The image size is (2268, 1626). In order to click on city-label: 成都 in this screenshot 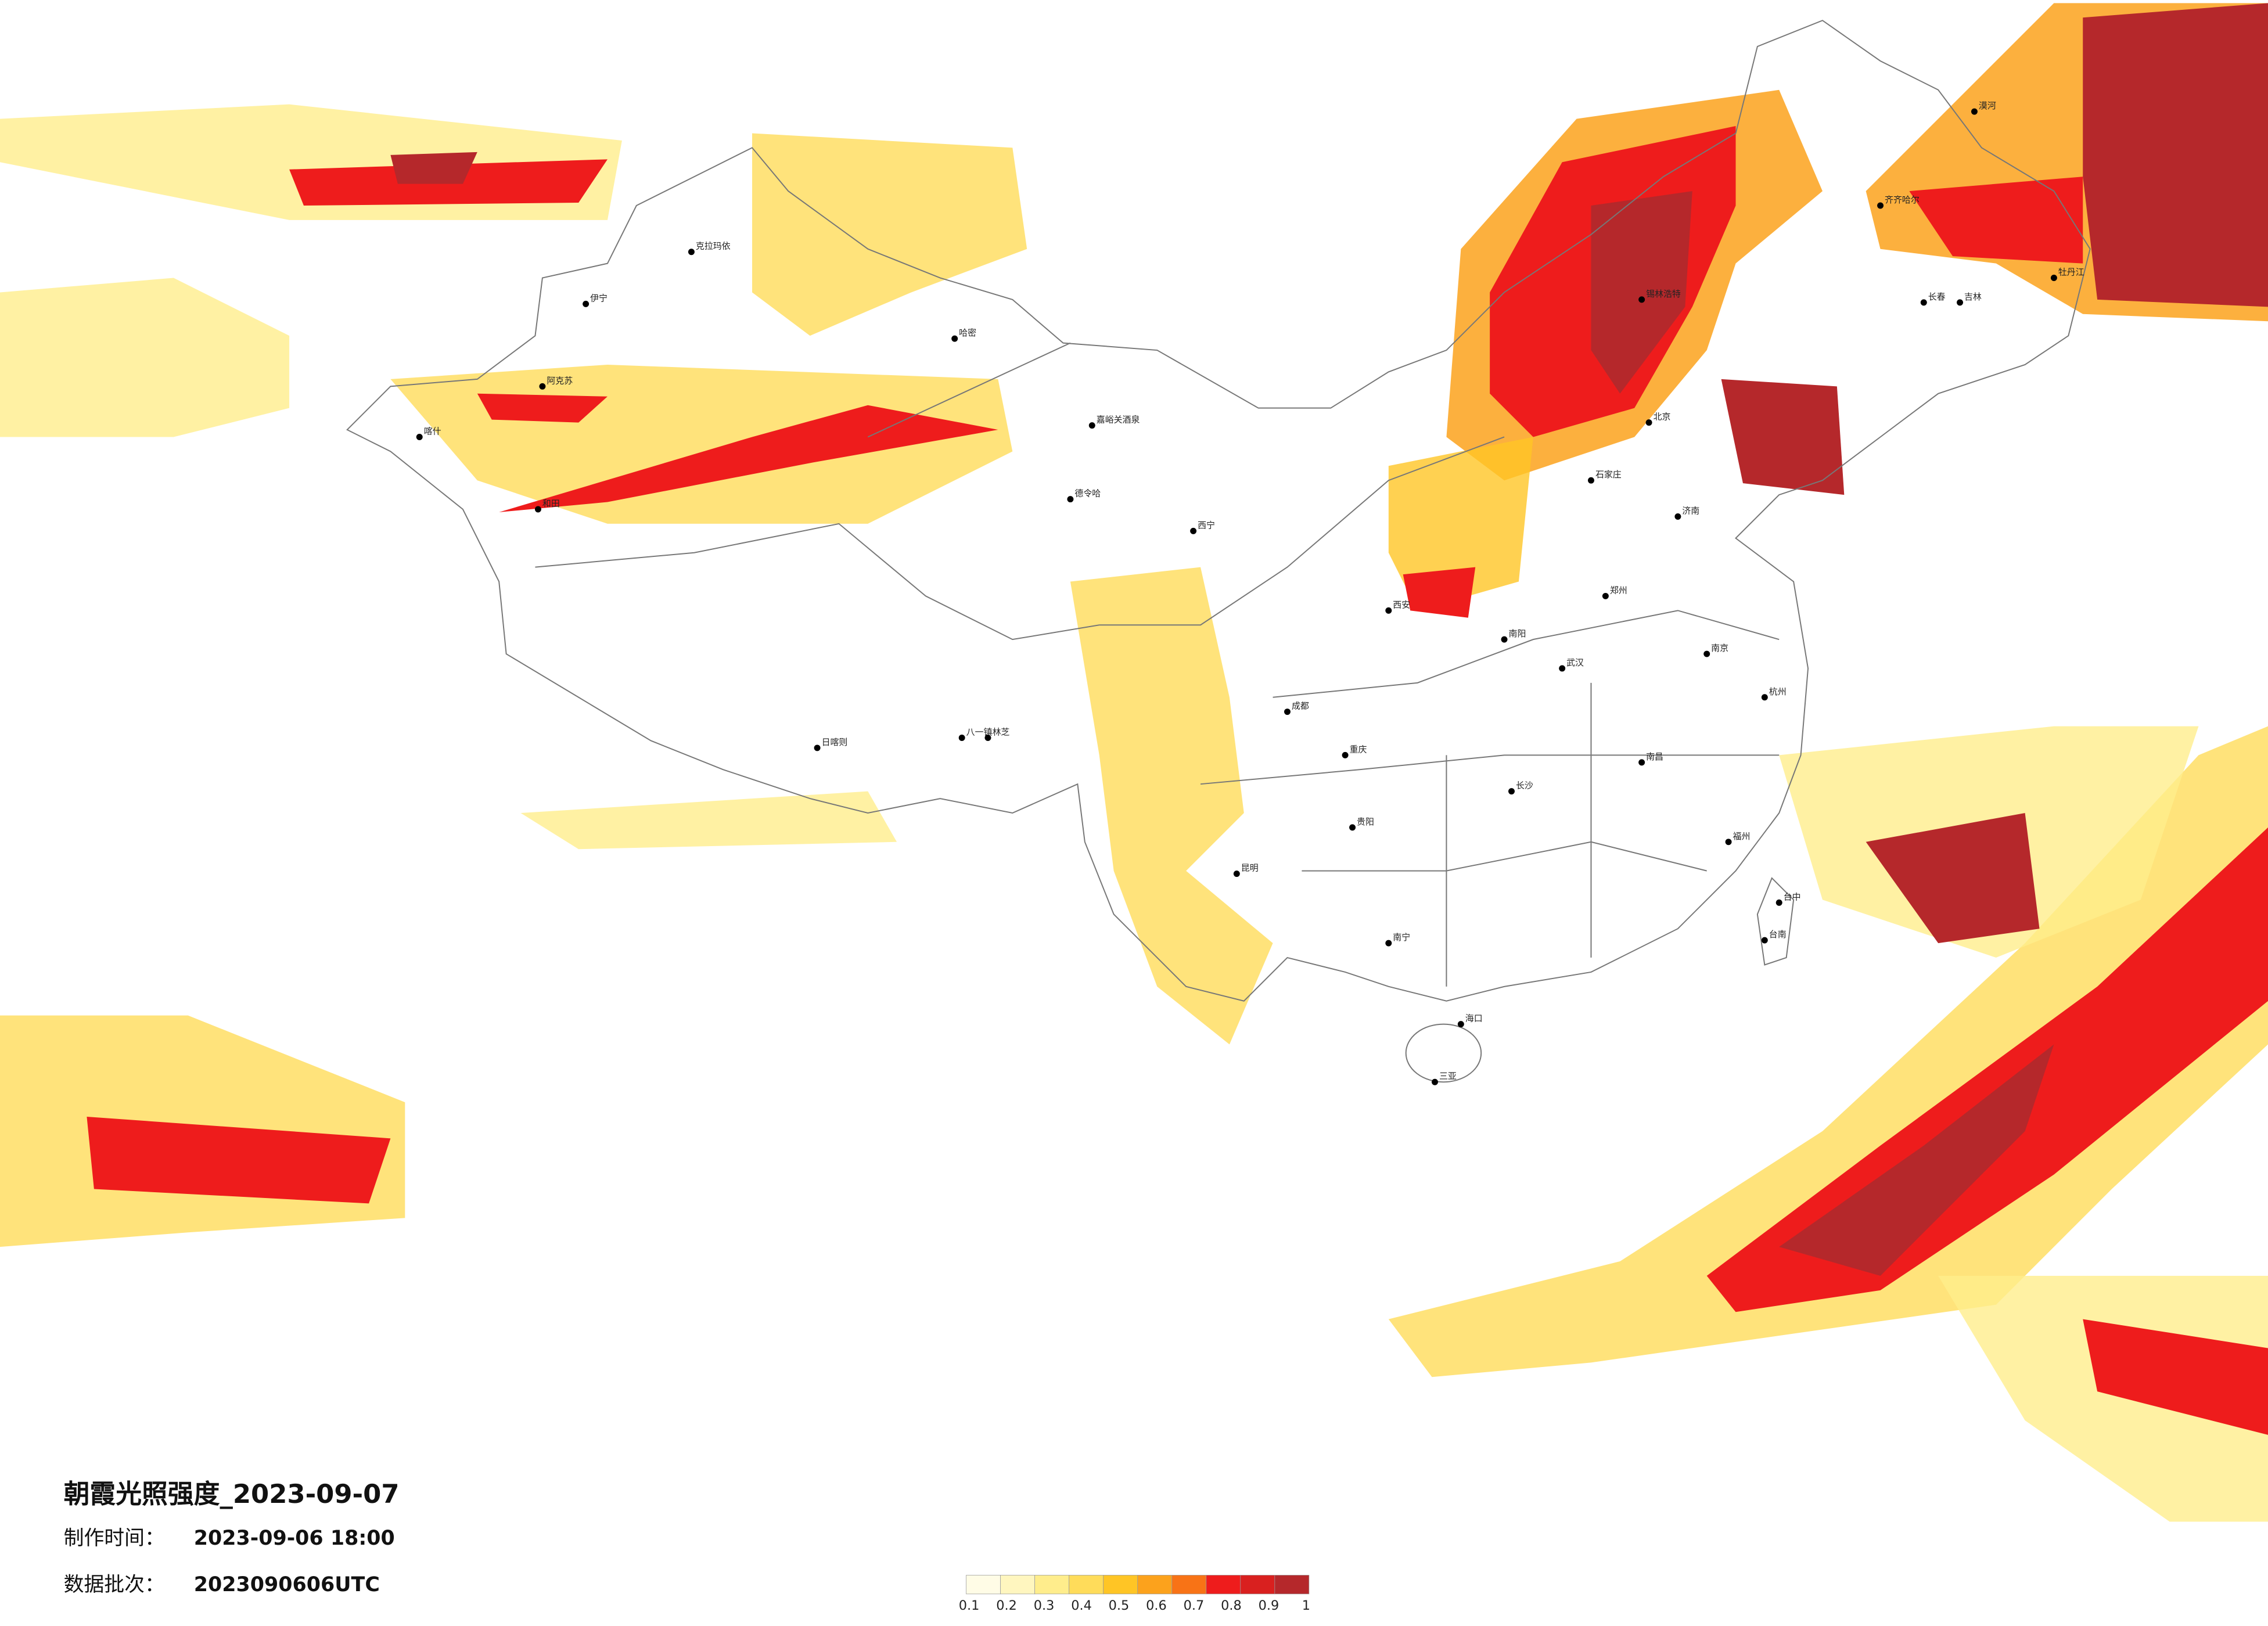, I will do `click(1300, 706)`.